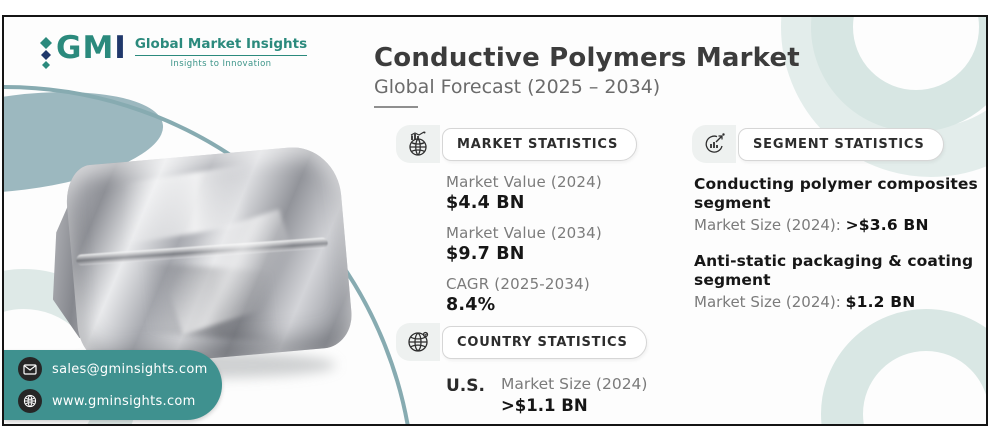 This screenshot has width=990, height=433. Describe the element at coordinates (574, 384) in the screenshot. I see `country-stat-label: Market Size (2024)` at that location.